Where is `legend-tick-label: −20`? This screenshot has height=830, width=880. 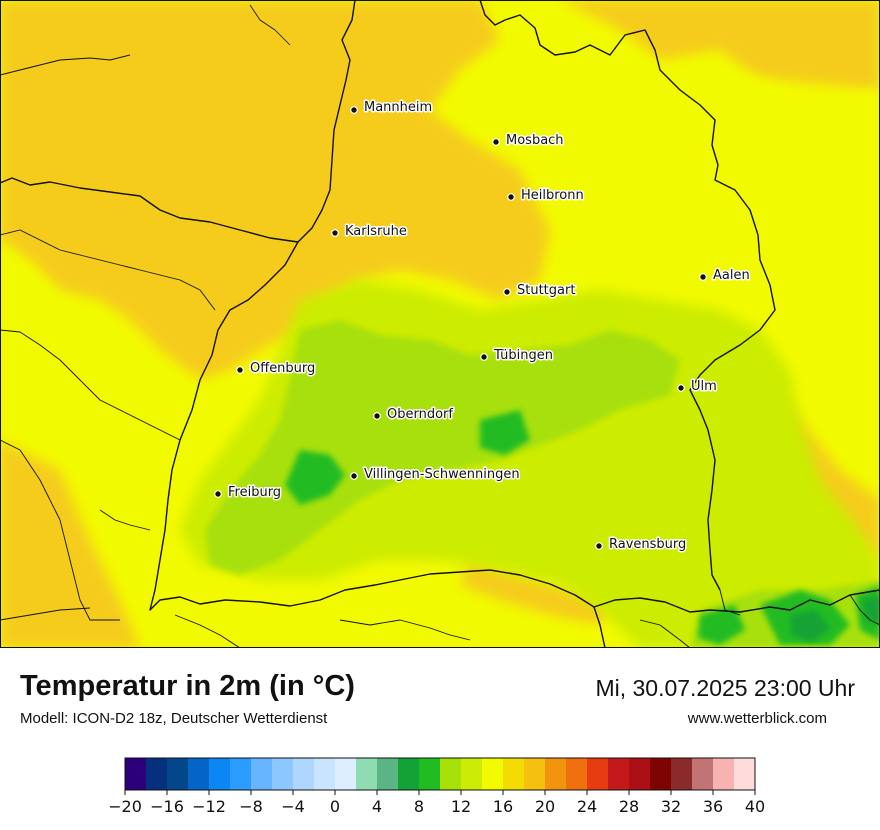
legend-tick-label: −20 is located at coordinates (126, 806).